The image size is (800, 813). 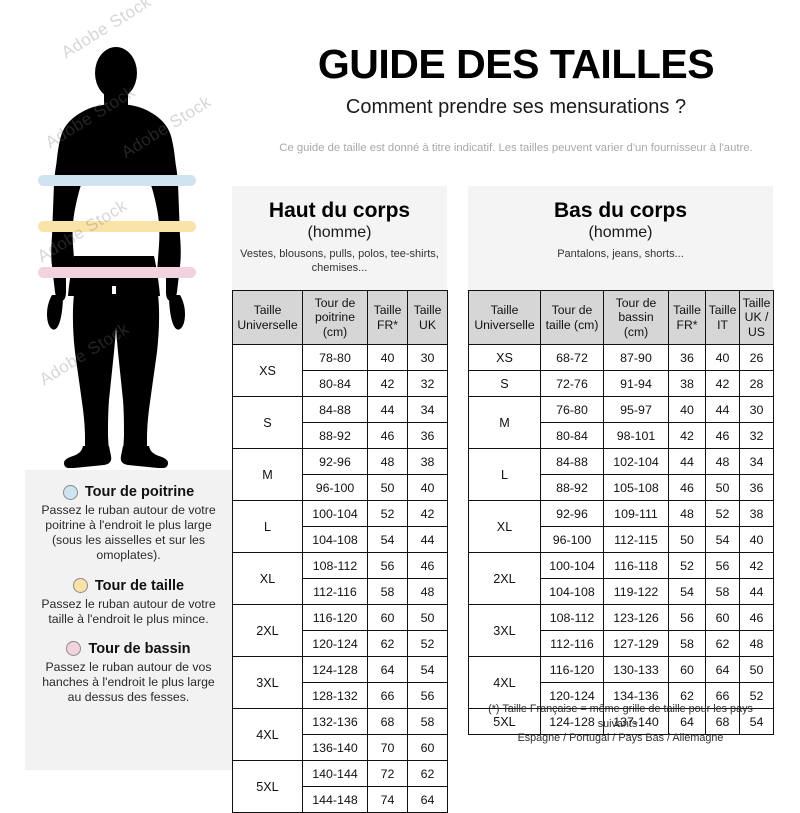 I want to click on table-row: 112-116 58 48, so click(x=340, y=592).